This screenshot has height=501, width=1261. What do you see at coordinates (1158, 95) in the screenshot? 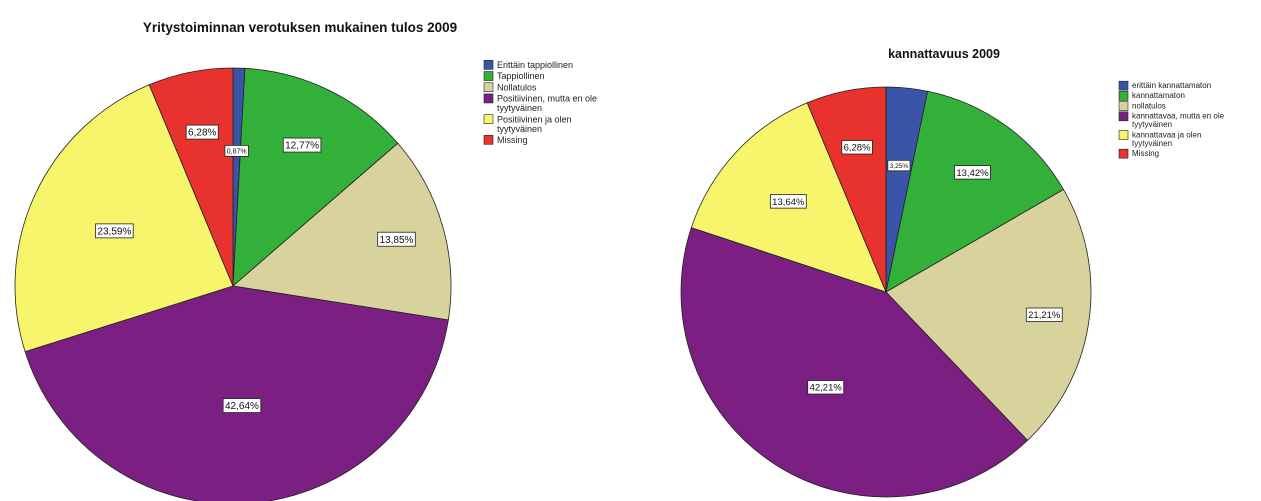
I see `legend-label: kannattamaton` at bounding box center [1158, 95].